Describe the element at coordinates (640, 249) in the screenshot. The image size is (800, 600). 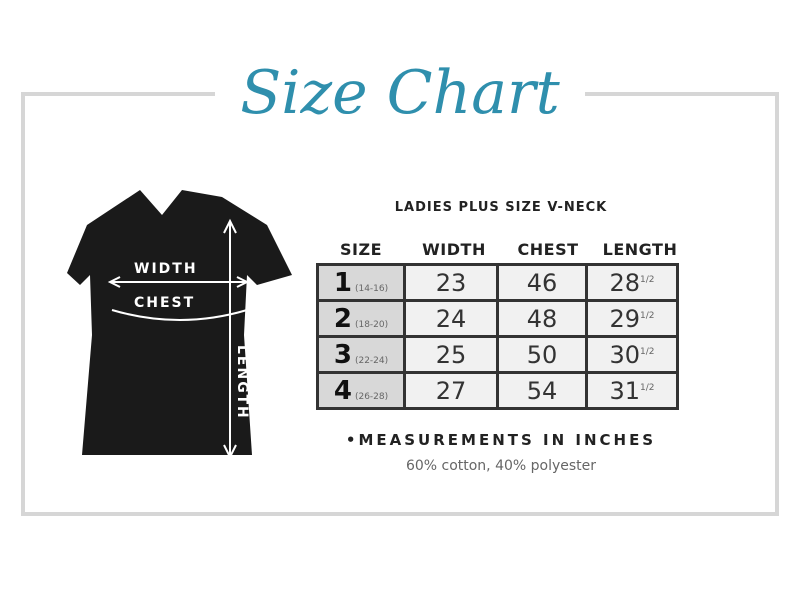
I see `header-length: LENGTH` at that location.